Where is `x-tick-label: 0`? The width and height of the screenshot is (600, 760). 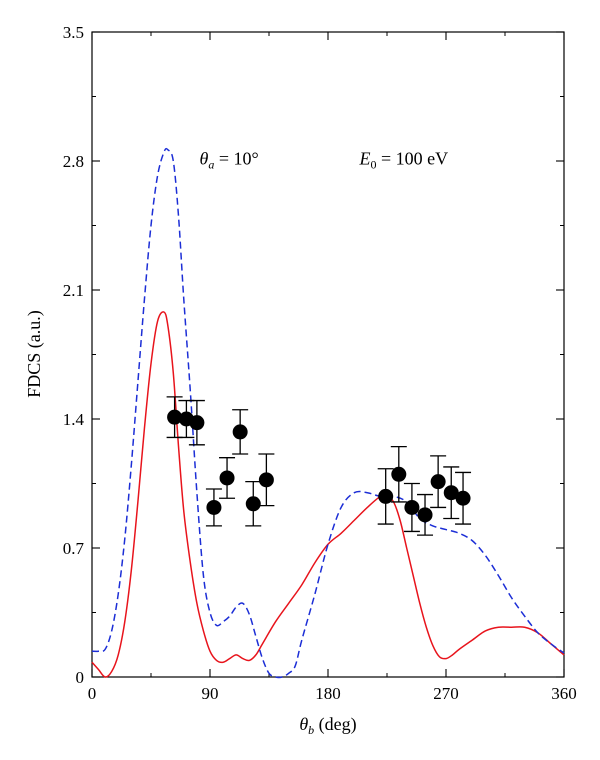
x-tick-label: 0 is located at coordinates (92, 693).